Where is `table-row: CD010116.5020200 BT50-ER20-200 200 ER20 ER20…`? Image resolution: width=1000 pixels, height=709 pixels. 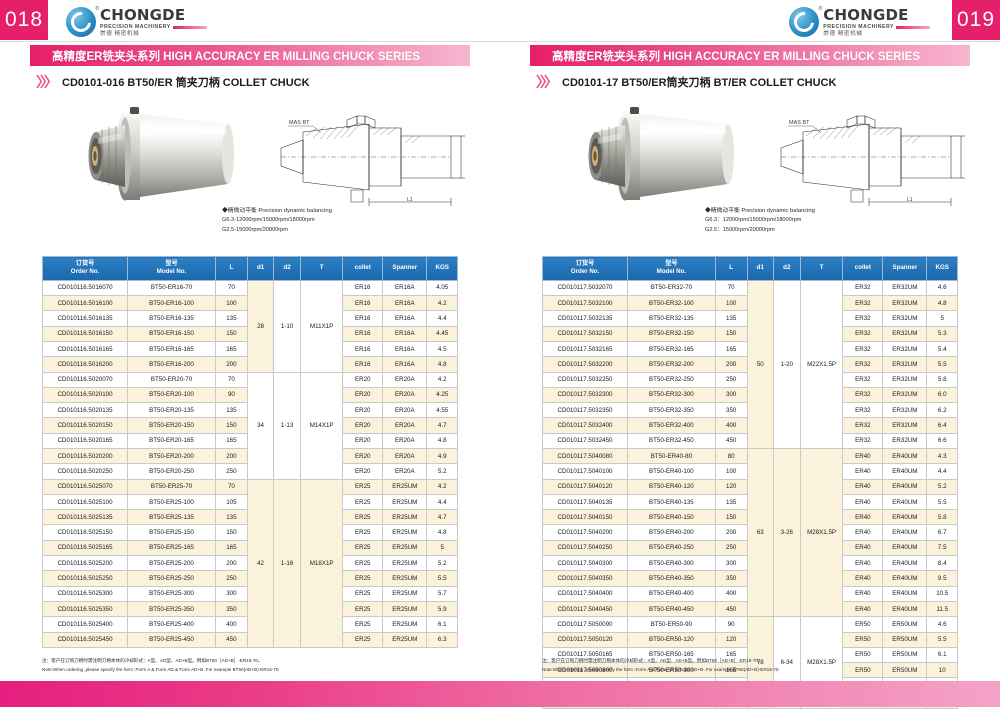
table-row: CD010116.5020200 BT50-ER20-200 200 ER20 ER20… is located at coordinates (249, 456).